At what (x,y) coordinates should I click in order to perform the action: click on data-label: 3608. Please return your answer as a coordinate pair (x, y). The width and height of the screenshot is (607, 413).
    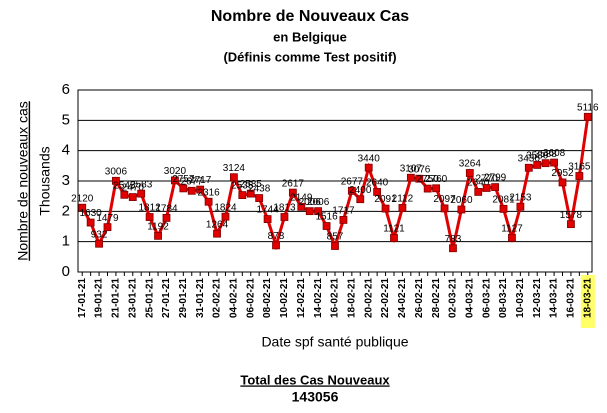
    Looking at the image, I should click on (554, 153).